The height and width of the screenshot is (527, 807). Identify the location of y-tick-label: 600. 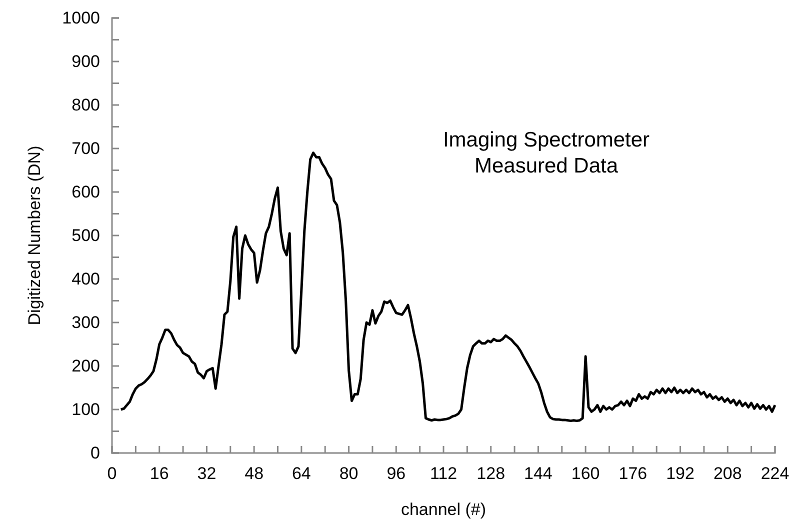
(86, 192).